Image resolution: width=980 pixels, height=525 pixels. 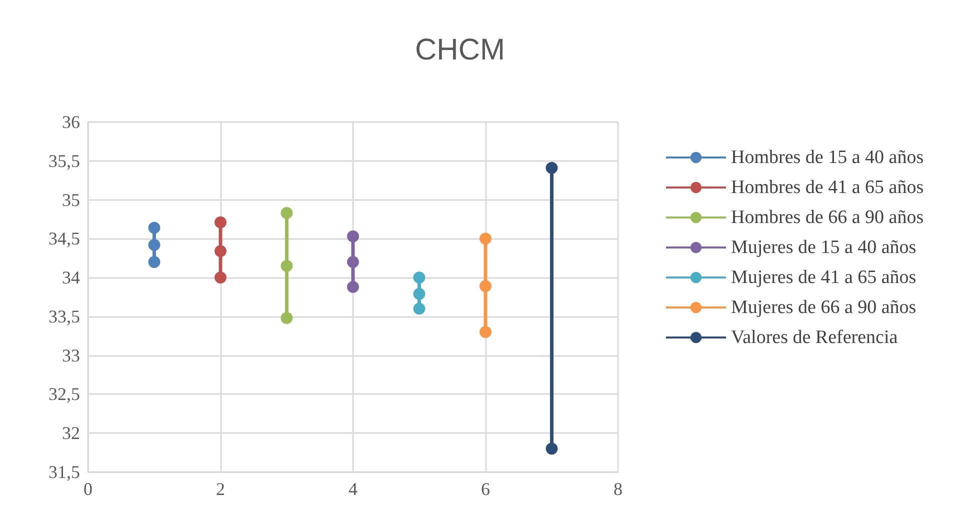 I want to click on x-tick-label: 4, so click(x=353, y=489).